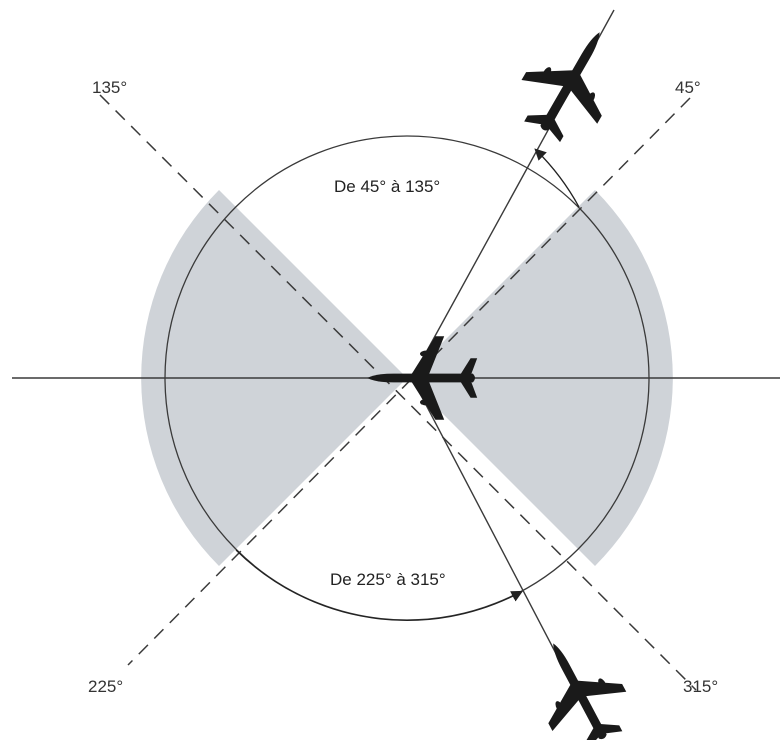  Describe the element at coordinates (688, 87) in the screenshot. I see `angle-label-45: 45°` at that location.